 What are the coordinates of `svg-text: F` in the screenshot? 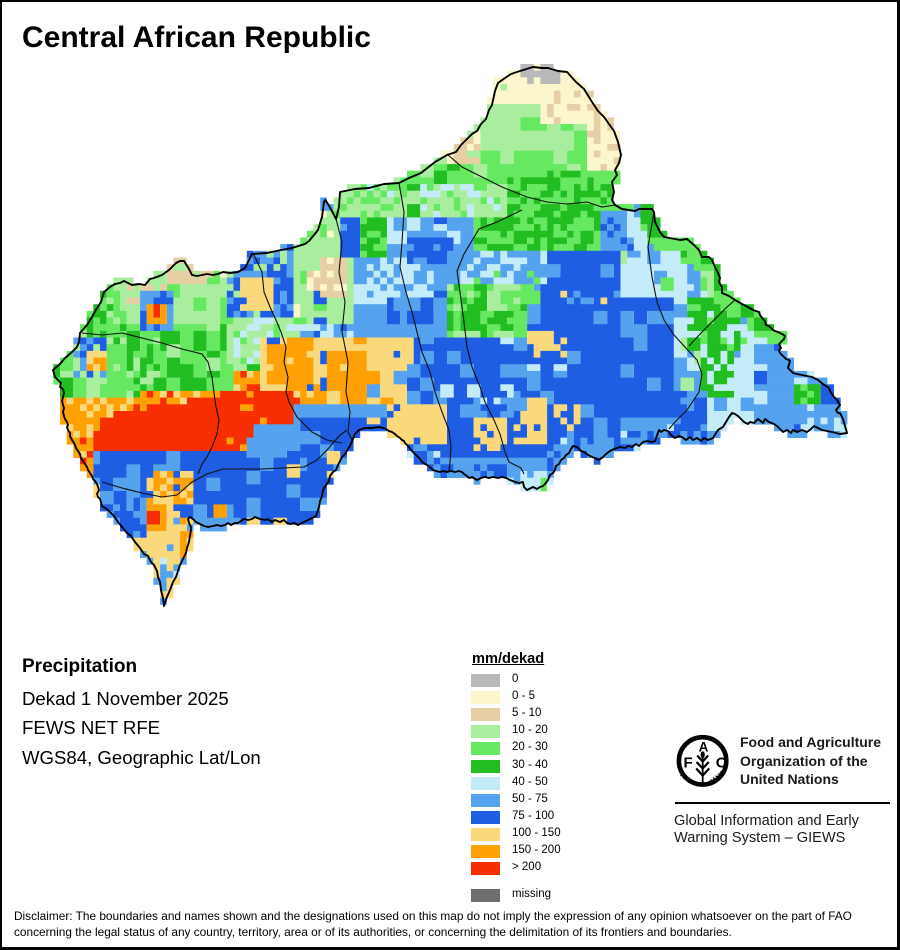 It's located at (688, 762).